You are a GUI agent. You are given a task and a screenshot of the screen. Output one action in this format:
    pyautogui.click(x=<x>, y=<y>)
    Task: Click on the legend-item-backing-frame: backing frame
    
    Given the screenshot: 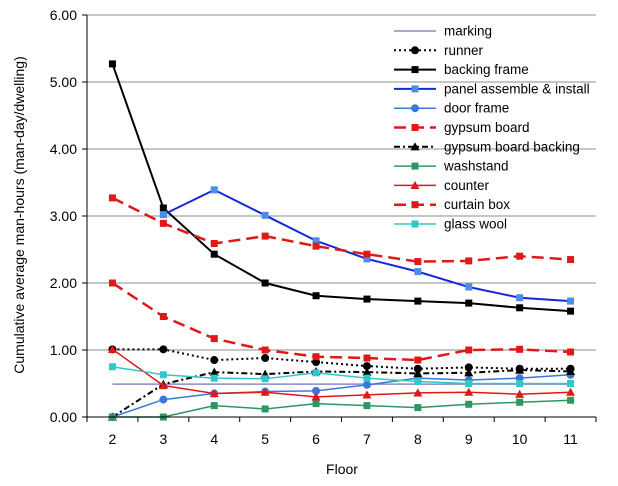 What is the action you would take?
    pyautogui.click(x=461, y=69)
    